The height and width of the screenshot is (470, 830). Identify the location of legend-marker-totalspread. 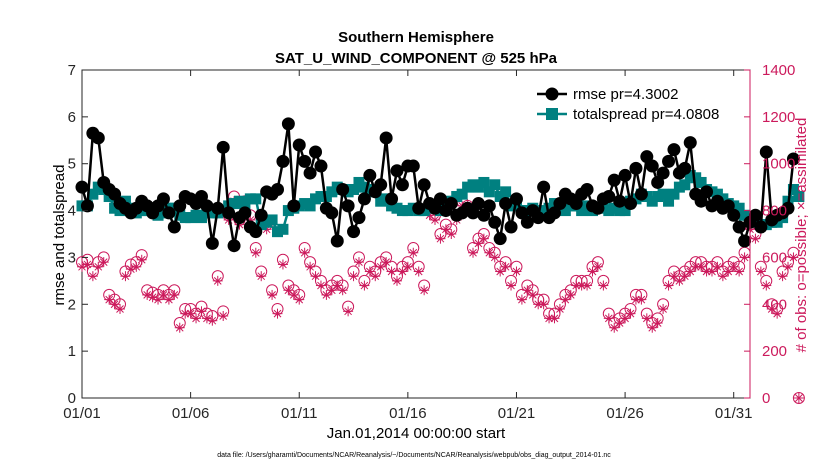
(552, 114).